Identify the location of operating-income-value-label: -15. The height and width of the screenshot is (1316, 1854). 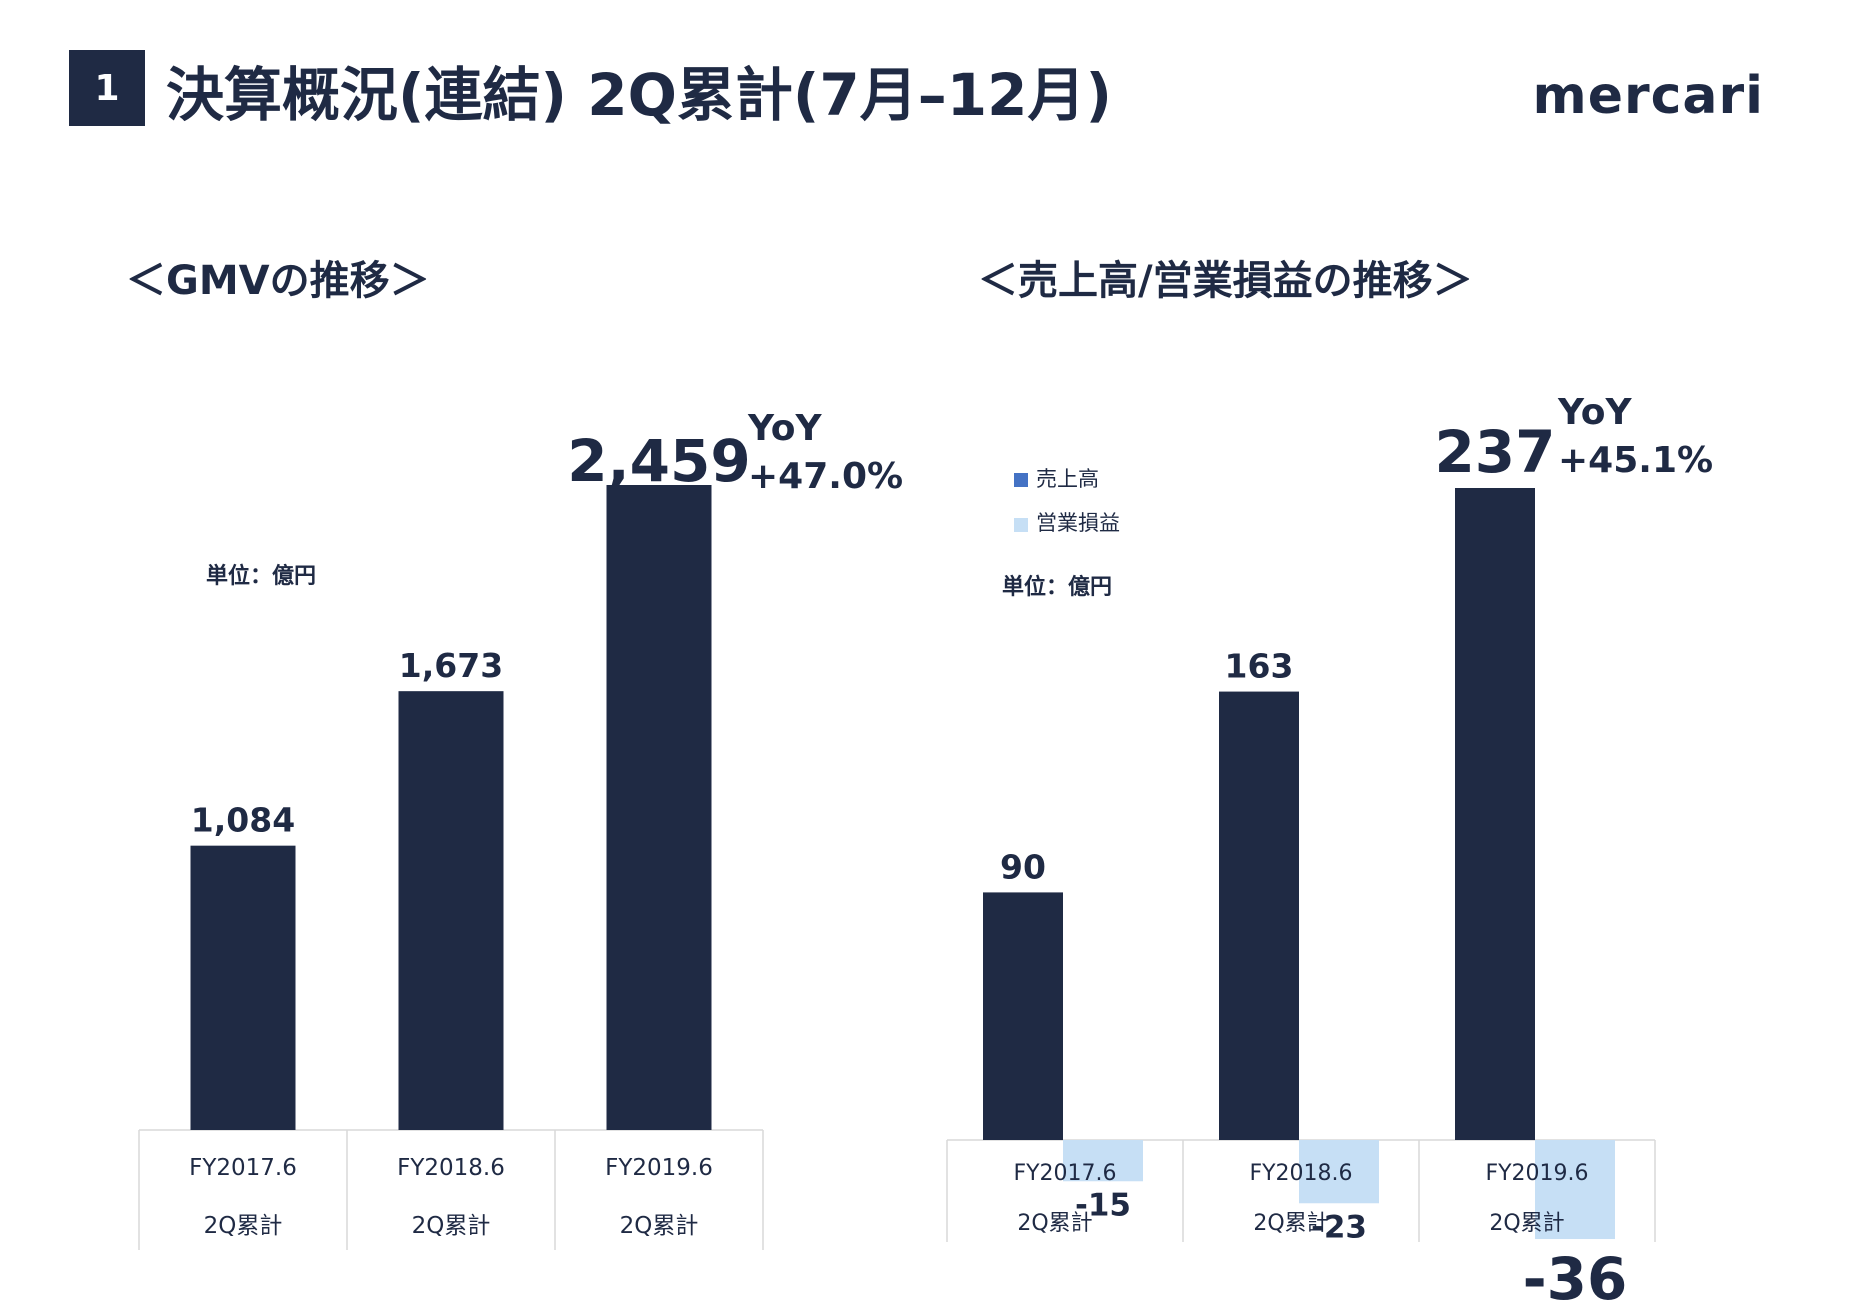
(1103, 1205).